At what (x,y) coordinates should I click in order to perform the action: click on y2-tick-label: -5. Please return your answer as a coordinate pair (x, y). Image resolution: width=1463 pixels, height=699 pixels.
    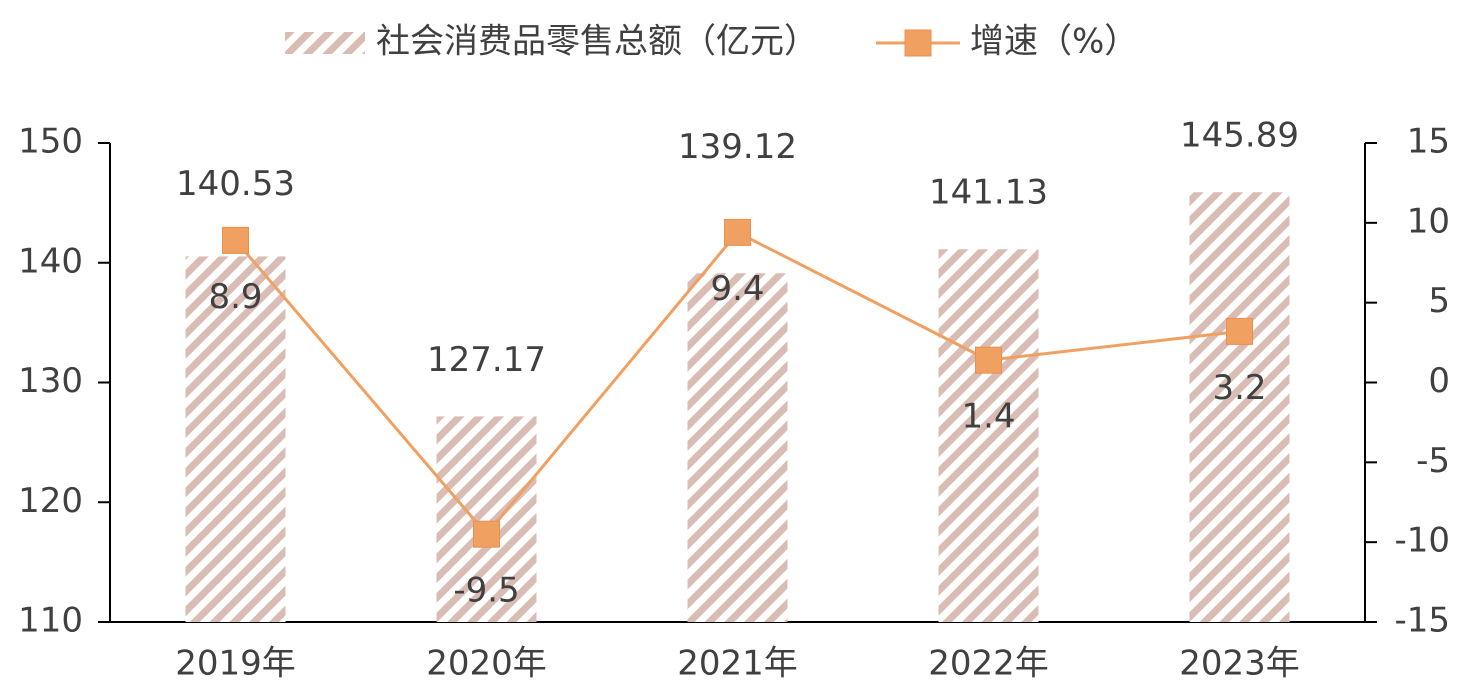
    Looking at the image, I should click on (1433, 461).